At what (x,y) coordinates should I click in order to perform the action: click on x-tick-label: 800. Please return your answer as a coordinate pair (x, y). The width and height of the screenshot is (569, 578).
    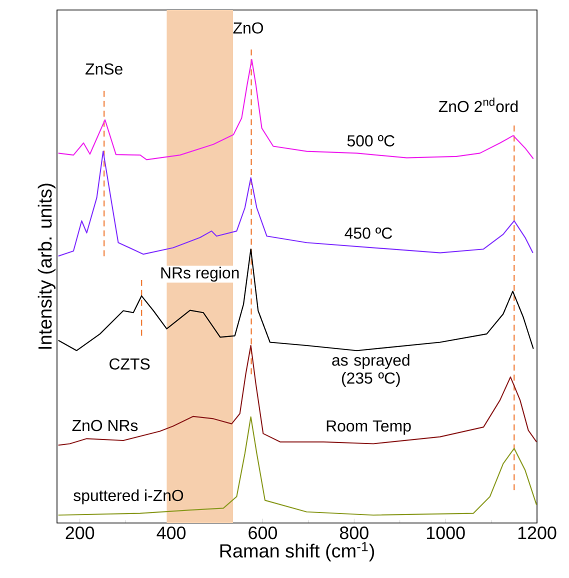
    Looking at the image, I should click on (354, 533).